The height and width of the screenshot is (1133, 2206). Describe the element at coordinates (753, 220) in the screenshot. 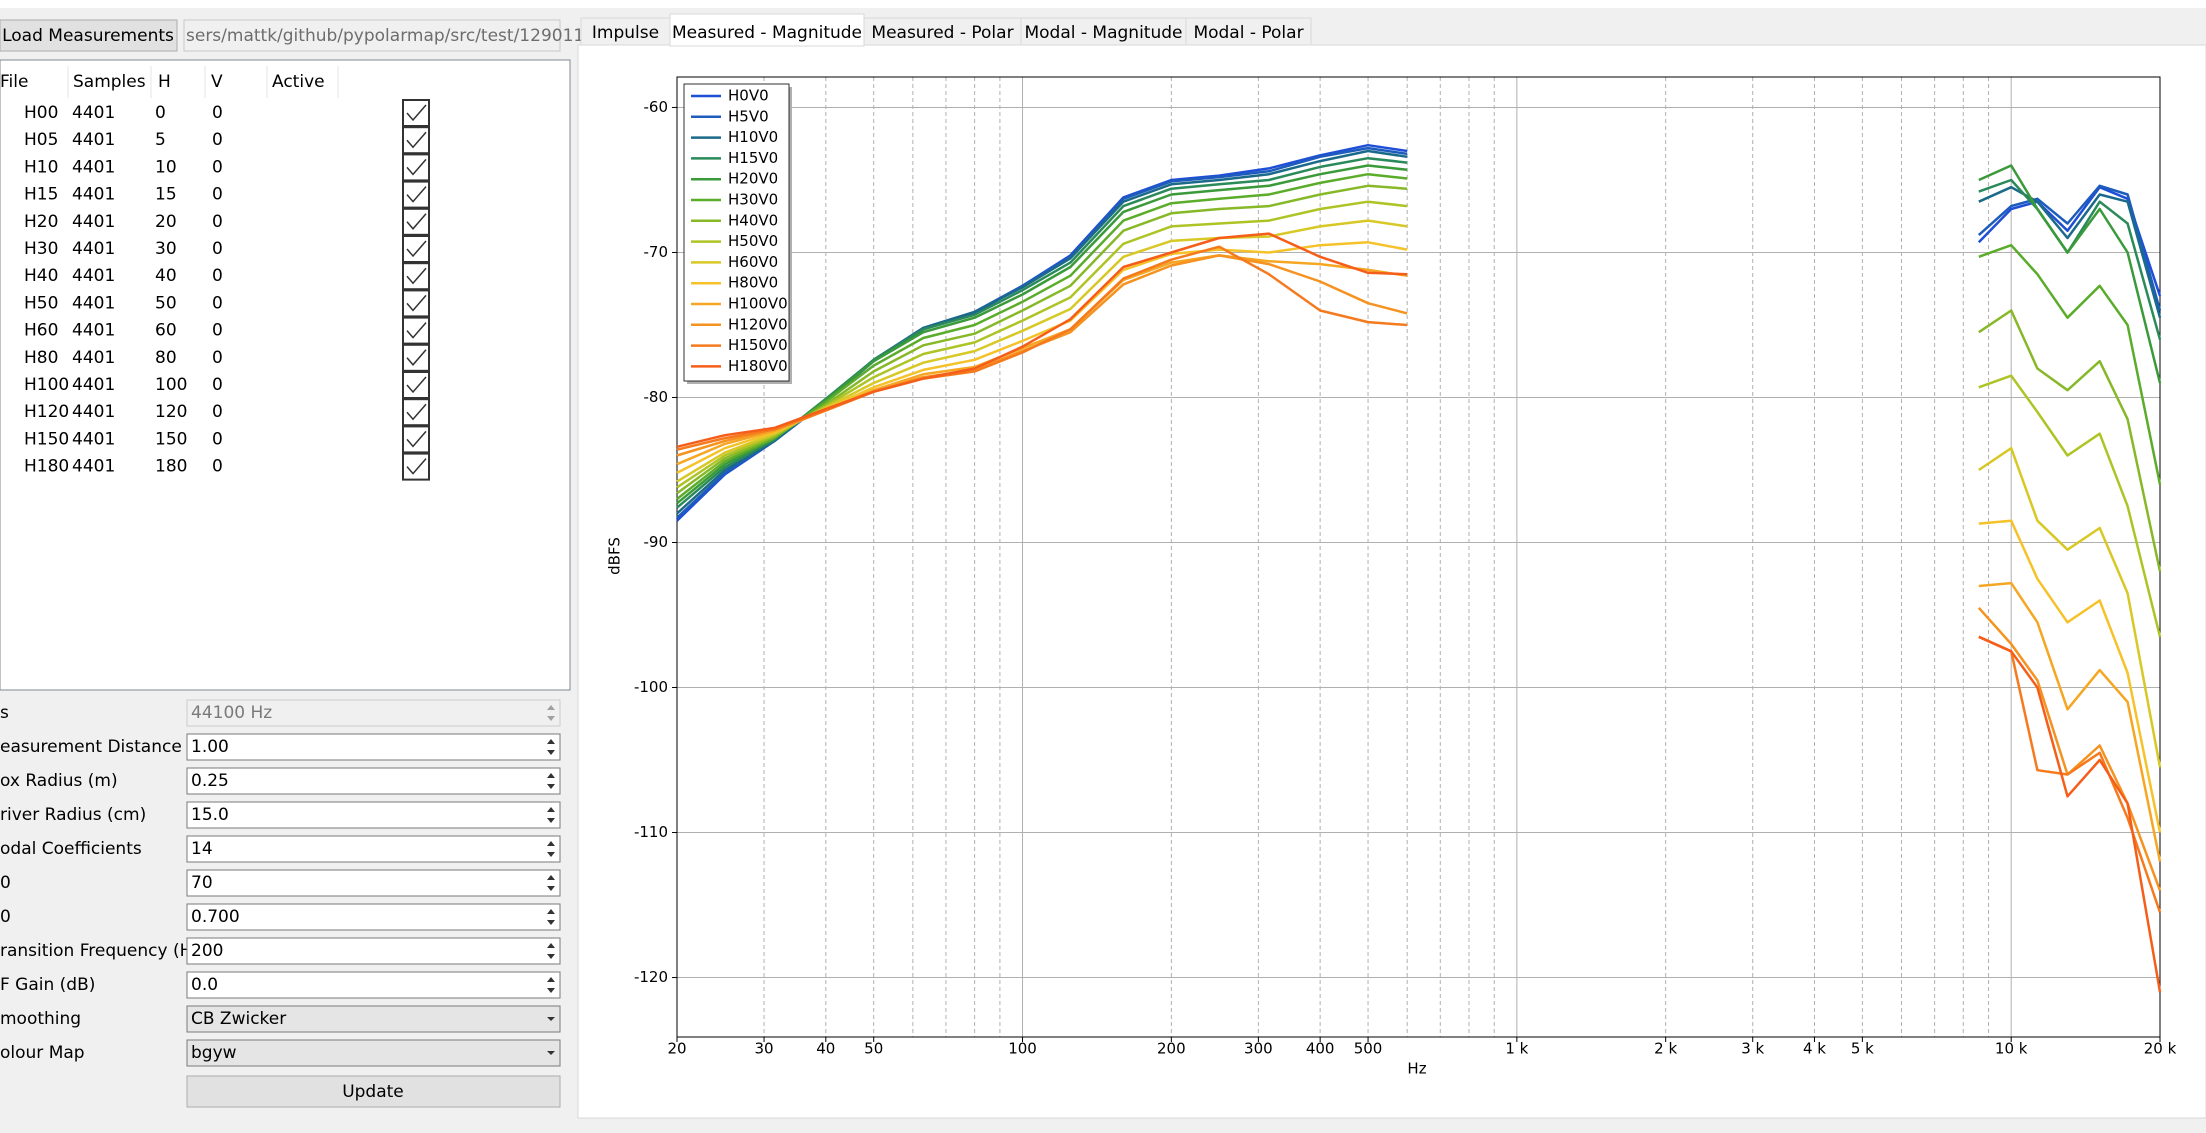

I see `legend-label: H40V0` at that location.